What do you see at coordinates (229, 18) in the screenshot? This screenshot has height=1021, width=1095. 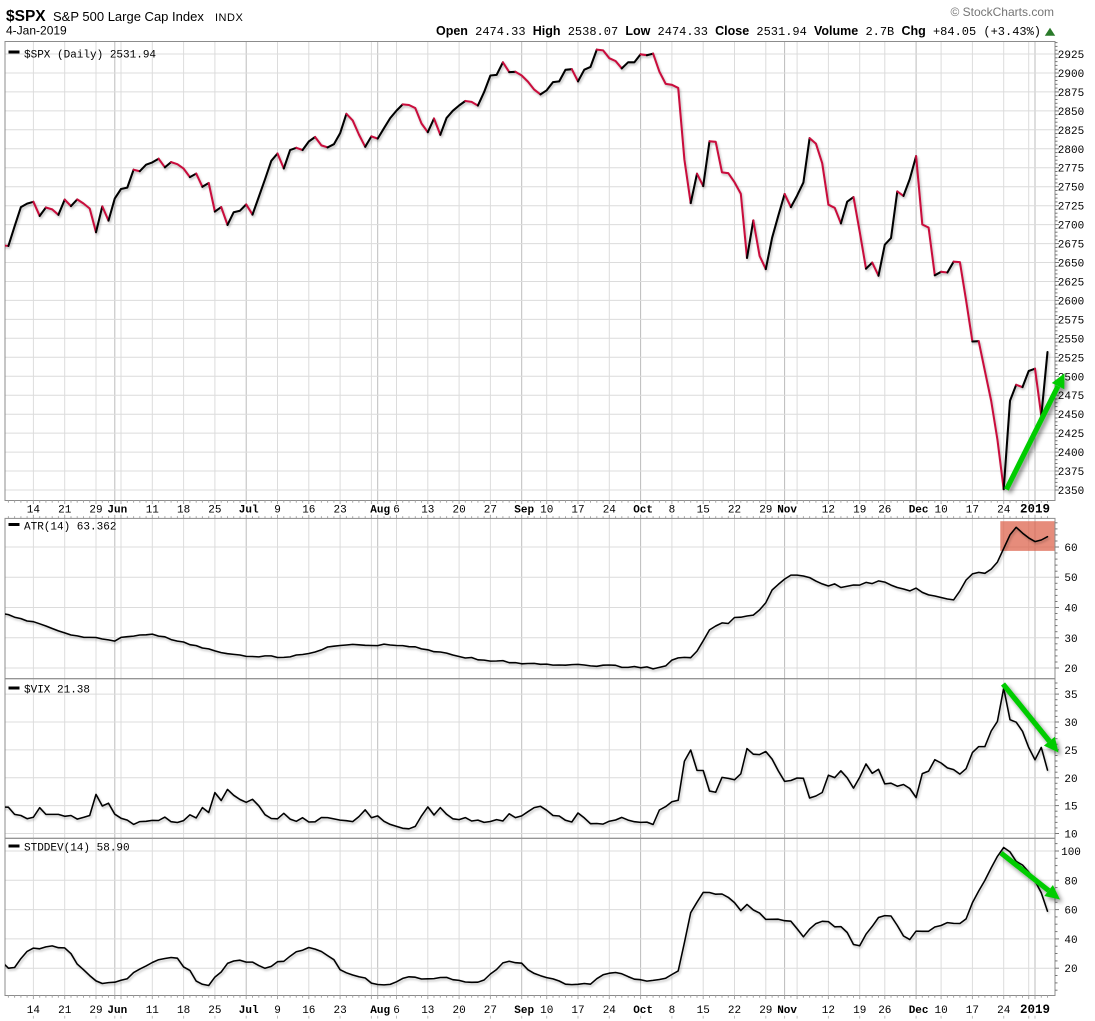 I see `svg-text: INDX` at bounding box center [229, 18].